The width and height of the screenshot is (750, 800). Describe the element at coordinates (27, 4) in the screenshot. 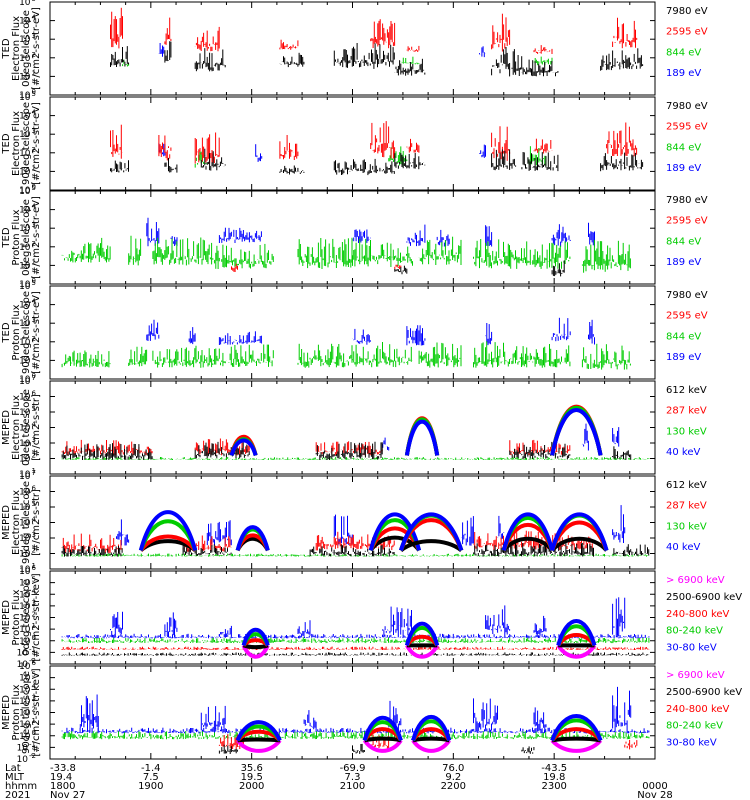

I see `y-tick-label: 105` at that location.